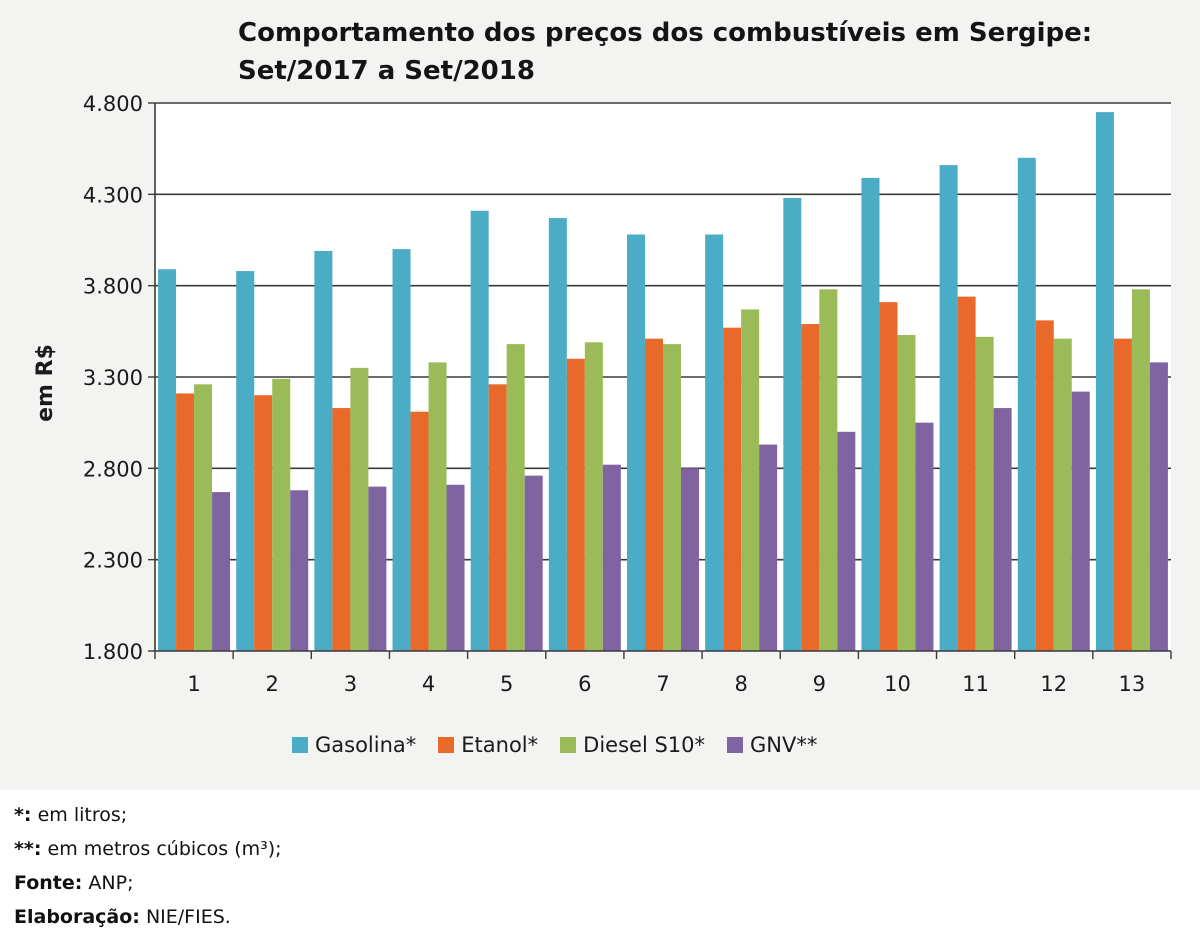  I want to click on x-tick-label: 5, so click(506, 684).